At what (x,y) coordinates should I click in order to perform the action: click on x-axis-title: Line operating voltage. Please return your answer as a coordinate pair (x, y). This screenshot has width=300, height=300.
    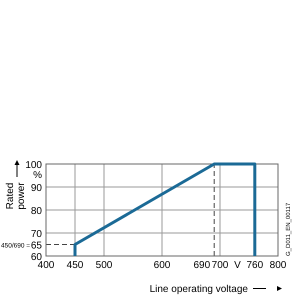
    Looking at the image, I should click on (199, 289).